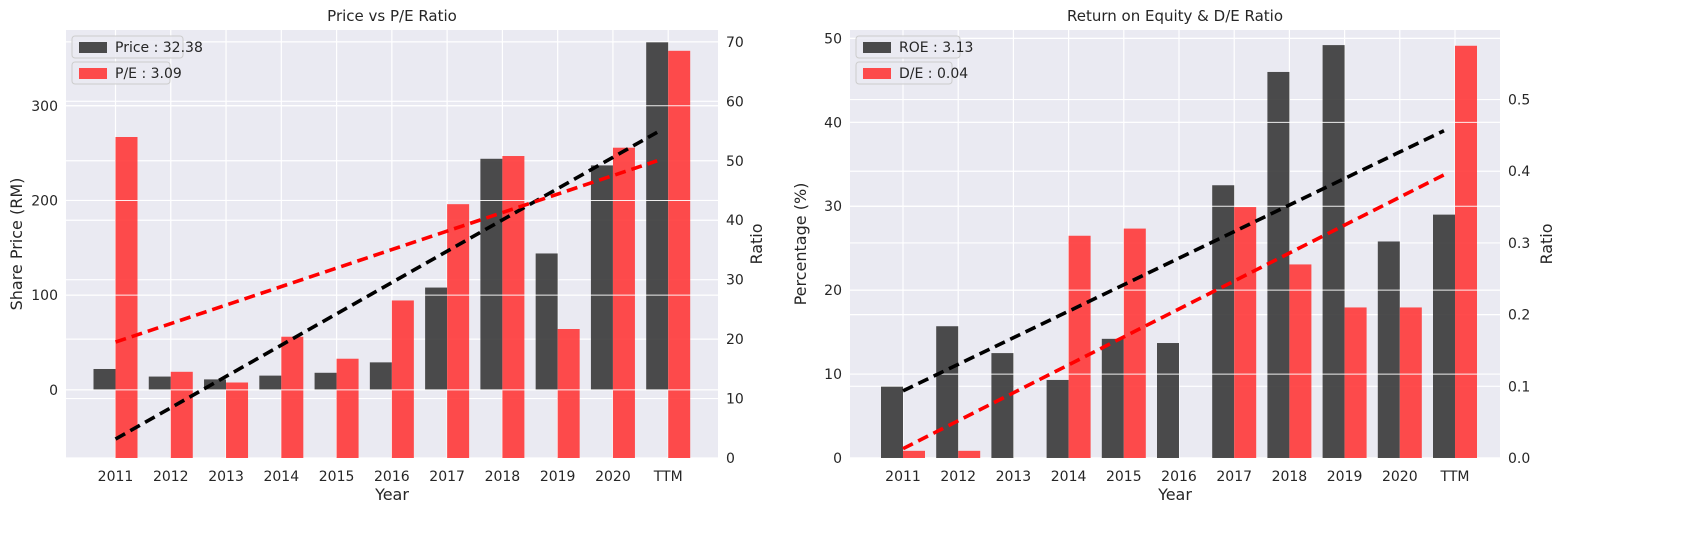 This screenshot has width=1684, height=554. What do you see at coordinates (730, 459) in the screenshot?
I see `y2-tick-label: 0` at bounding box center [730, 459].